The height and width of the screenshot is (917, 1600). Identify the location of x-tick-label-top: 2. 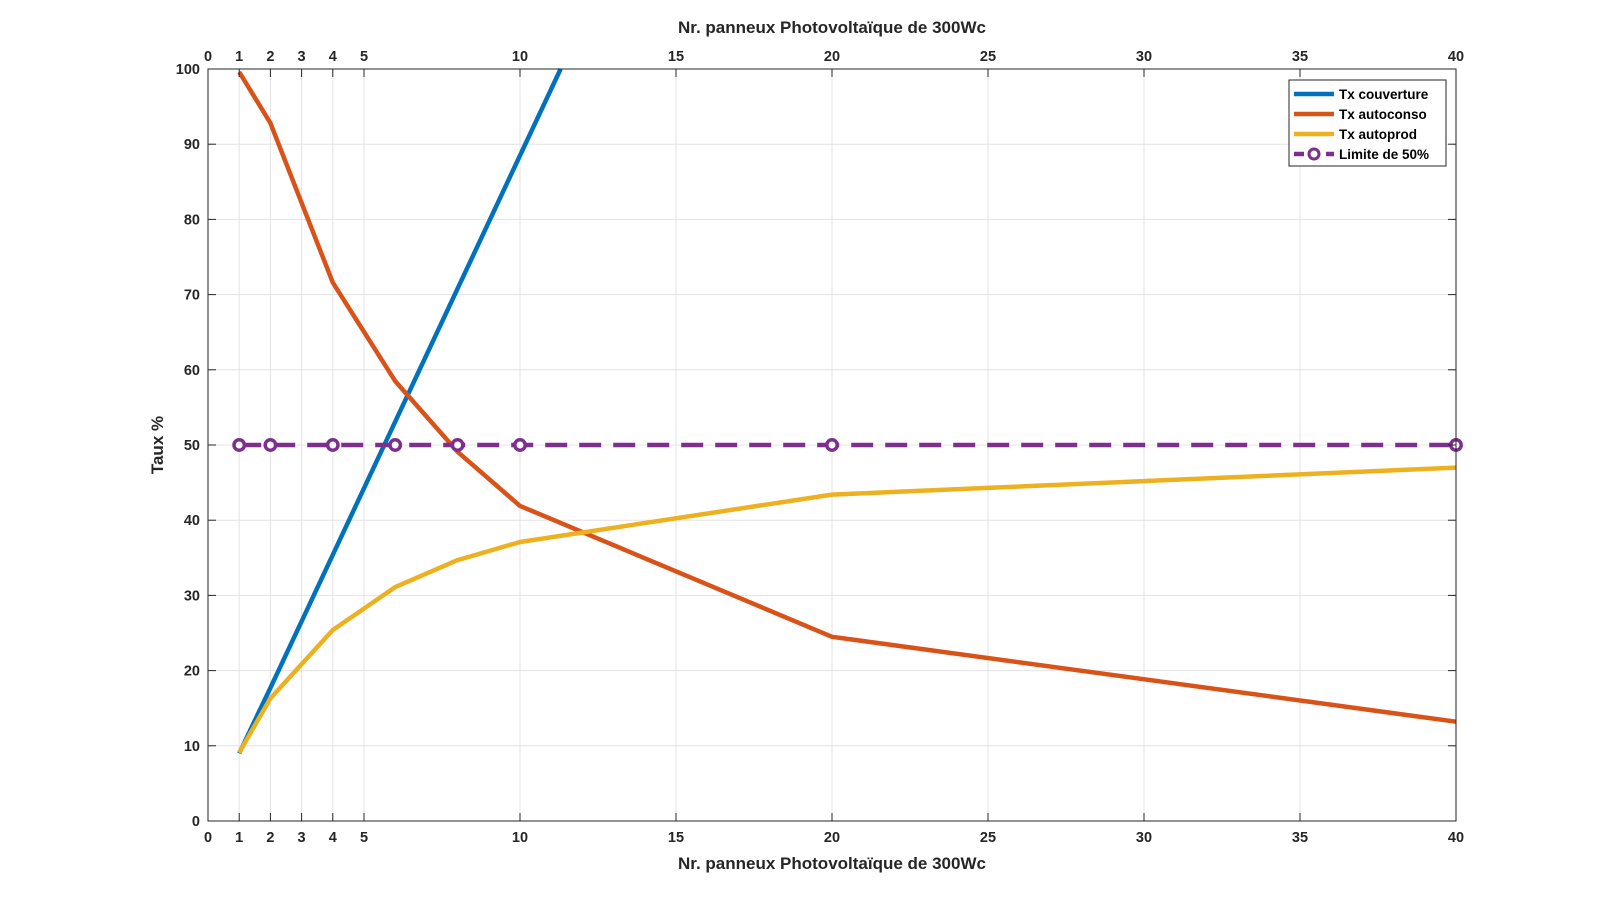
(270, 57).